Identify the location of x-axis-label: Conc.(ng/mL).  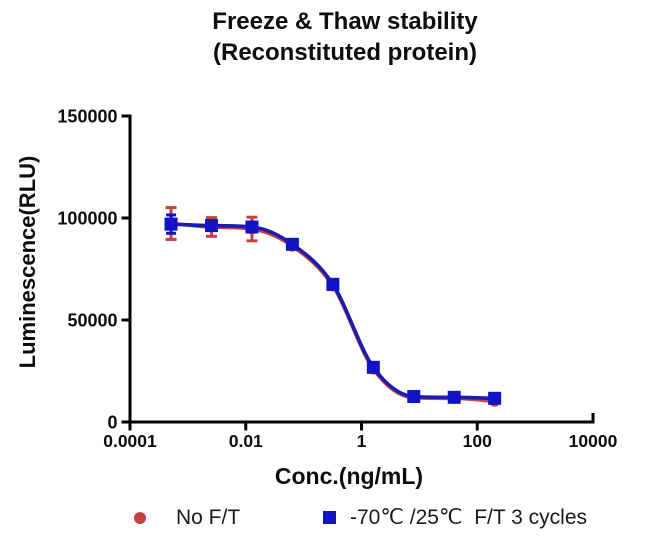
(349, 476).